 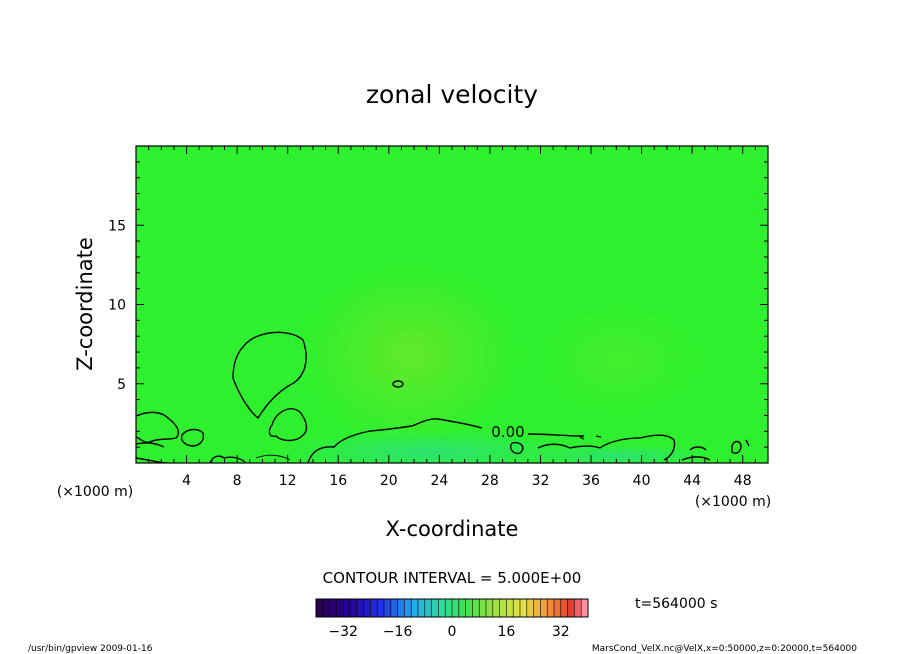 I want to click on colorbar-tick-labels: −32 −16 0 16 32, so click(x=448, y=632).